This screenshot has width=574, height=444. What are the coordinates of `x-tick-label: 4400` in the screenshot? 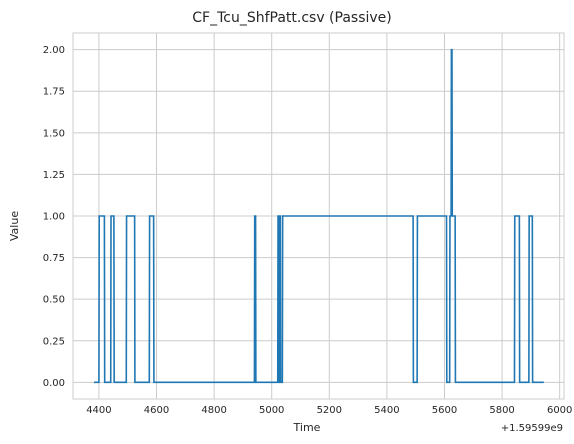 It's located at (98, 410).